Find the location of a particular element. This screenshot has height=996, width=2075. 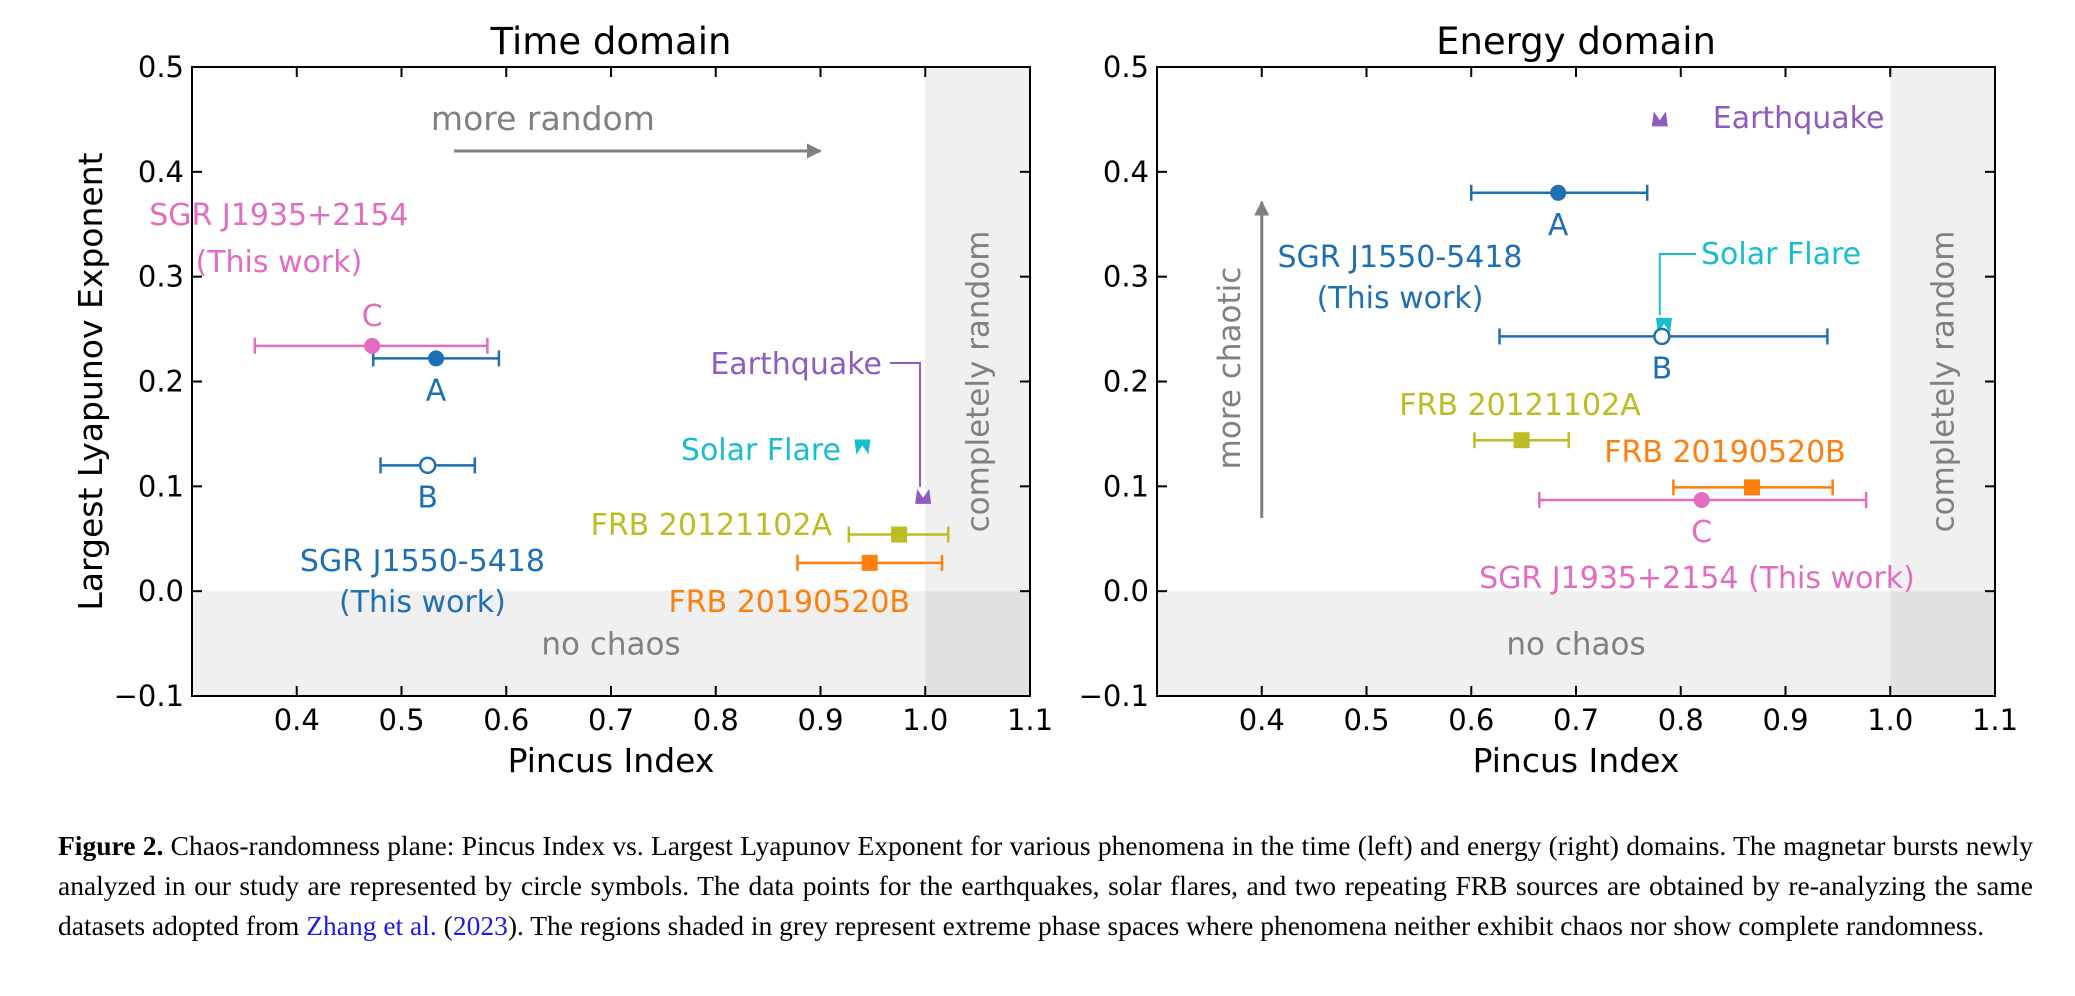

solar-leader-line is located at coordinates (1677, 284).